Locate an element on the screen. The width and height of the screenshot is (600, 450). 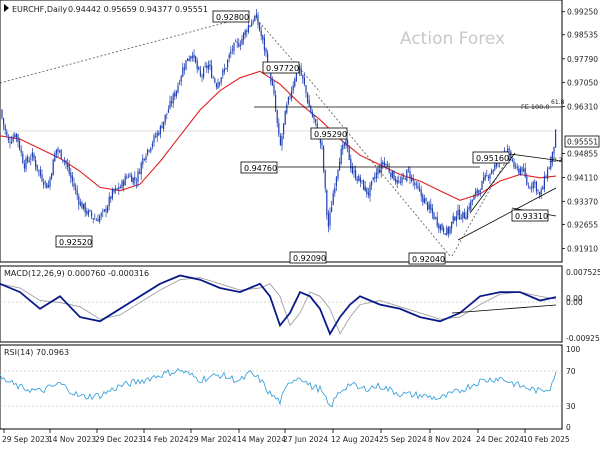
svg-text: 0.95160 is located at coordinates (492, 158).